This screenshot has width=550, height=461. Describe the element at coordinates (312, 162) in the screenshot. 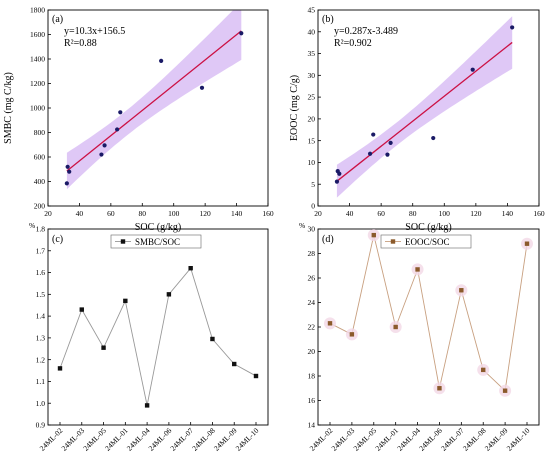

I see `y-tick-label: 10` at that location.